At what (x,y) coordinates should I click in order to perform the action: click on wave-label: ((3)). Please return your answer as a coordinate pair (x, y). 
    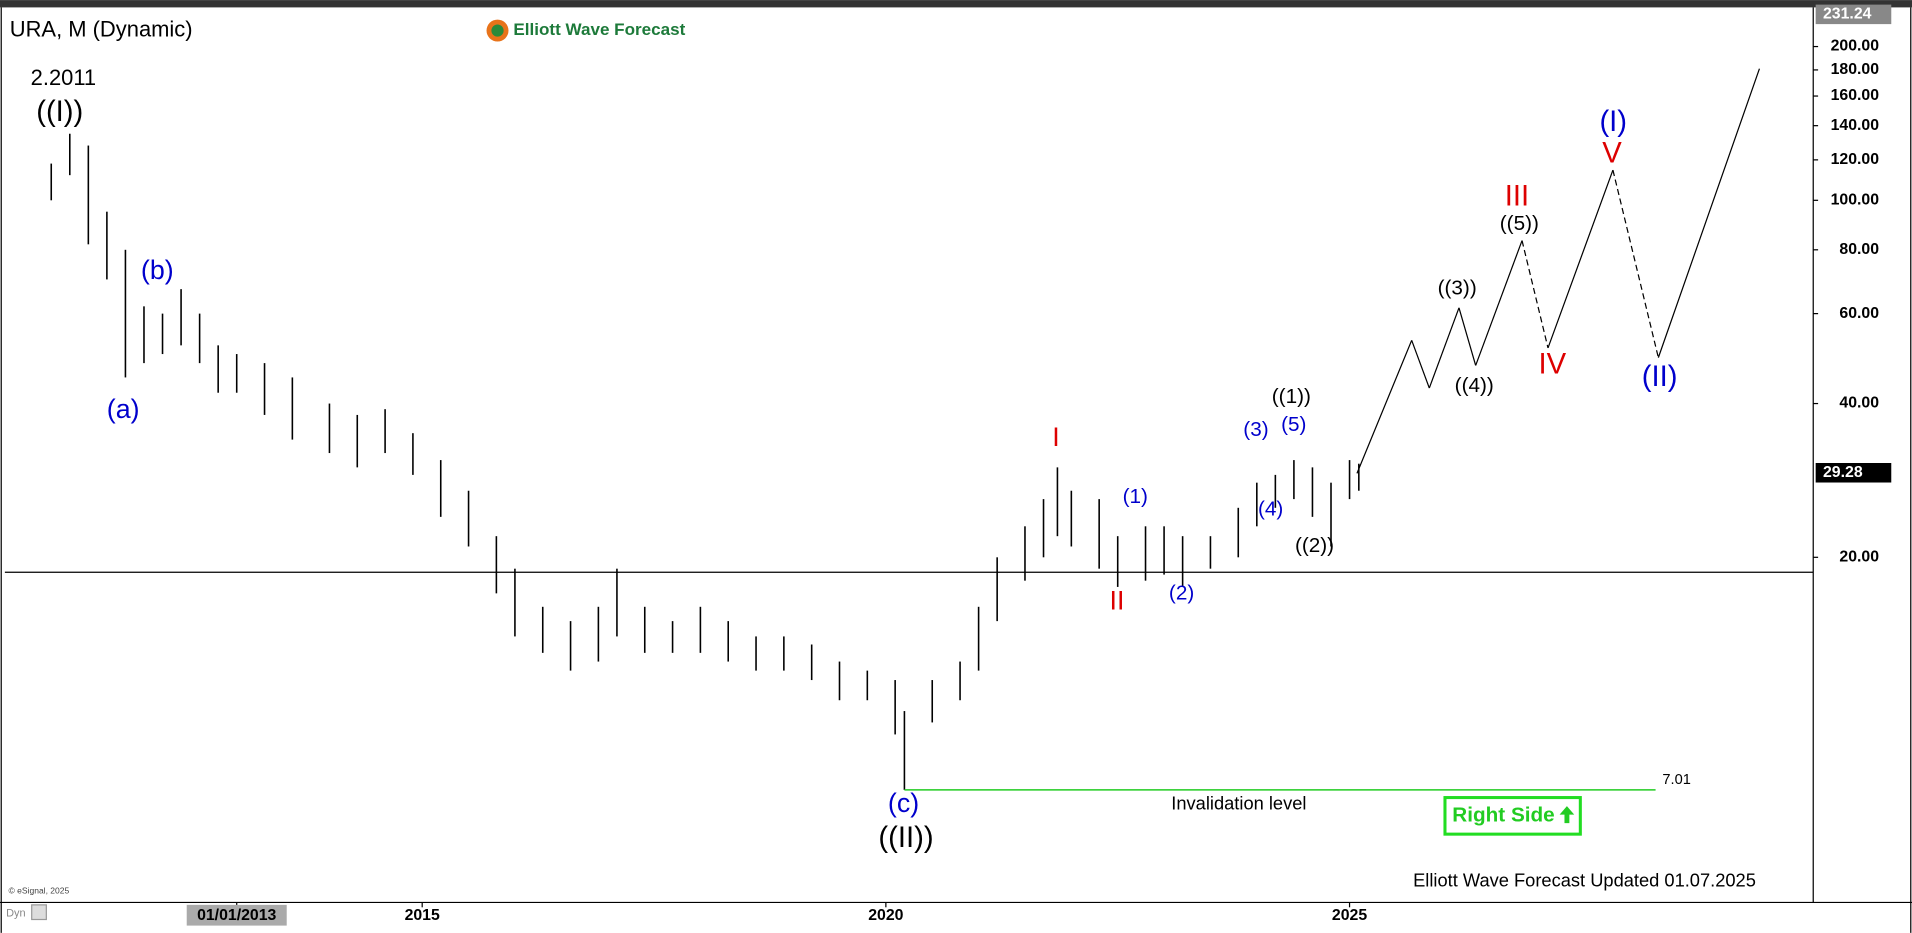
    Looking at the image, I should click on (1457, 288).